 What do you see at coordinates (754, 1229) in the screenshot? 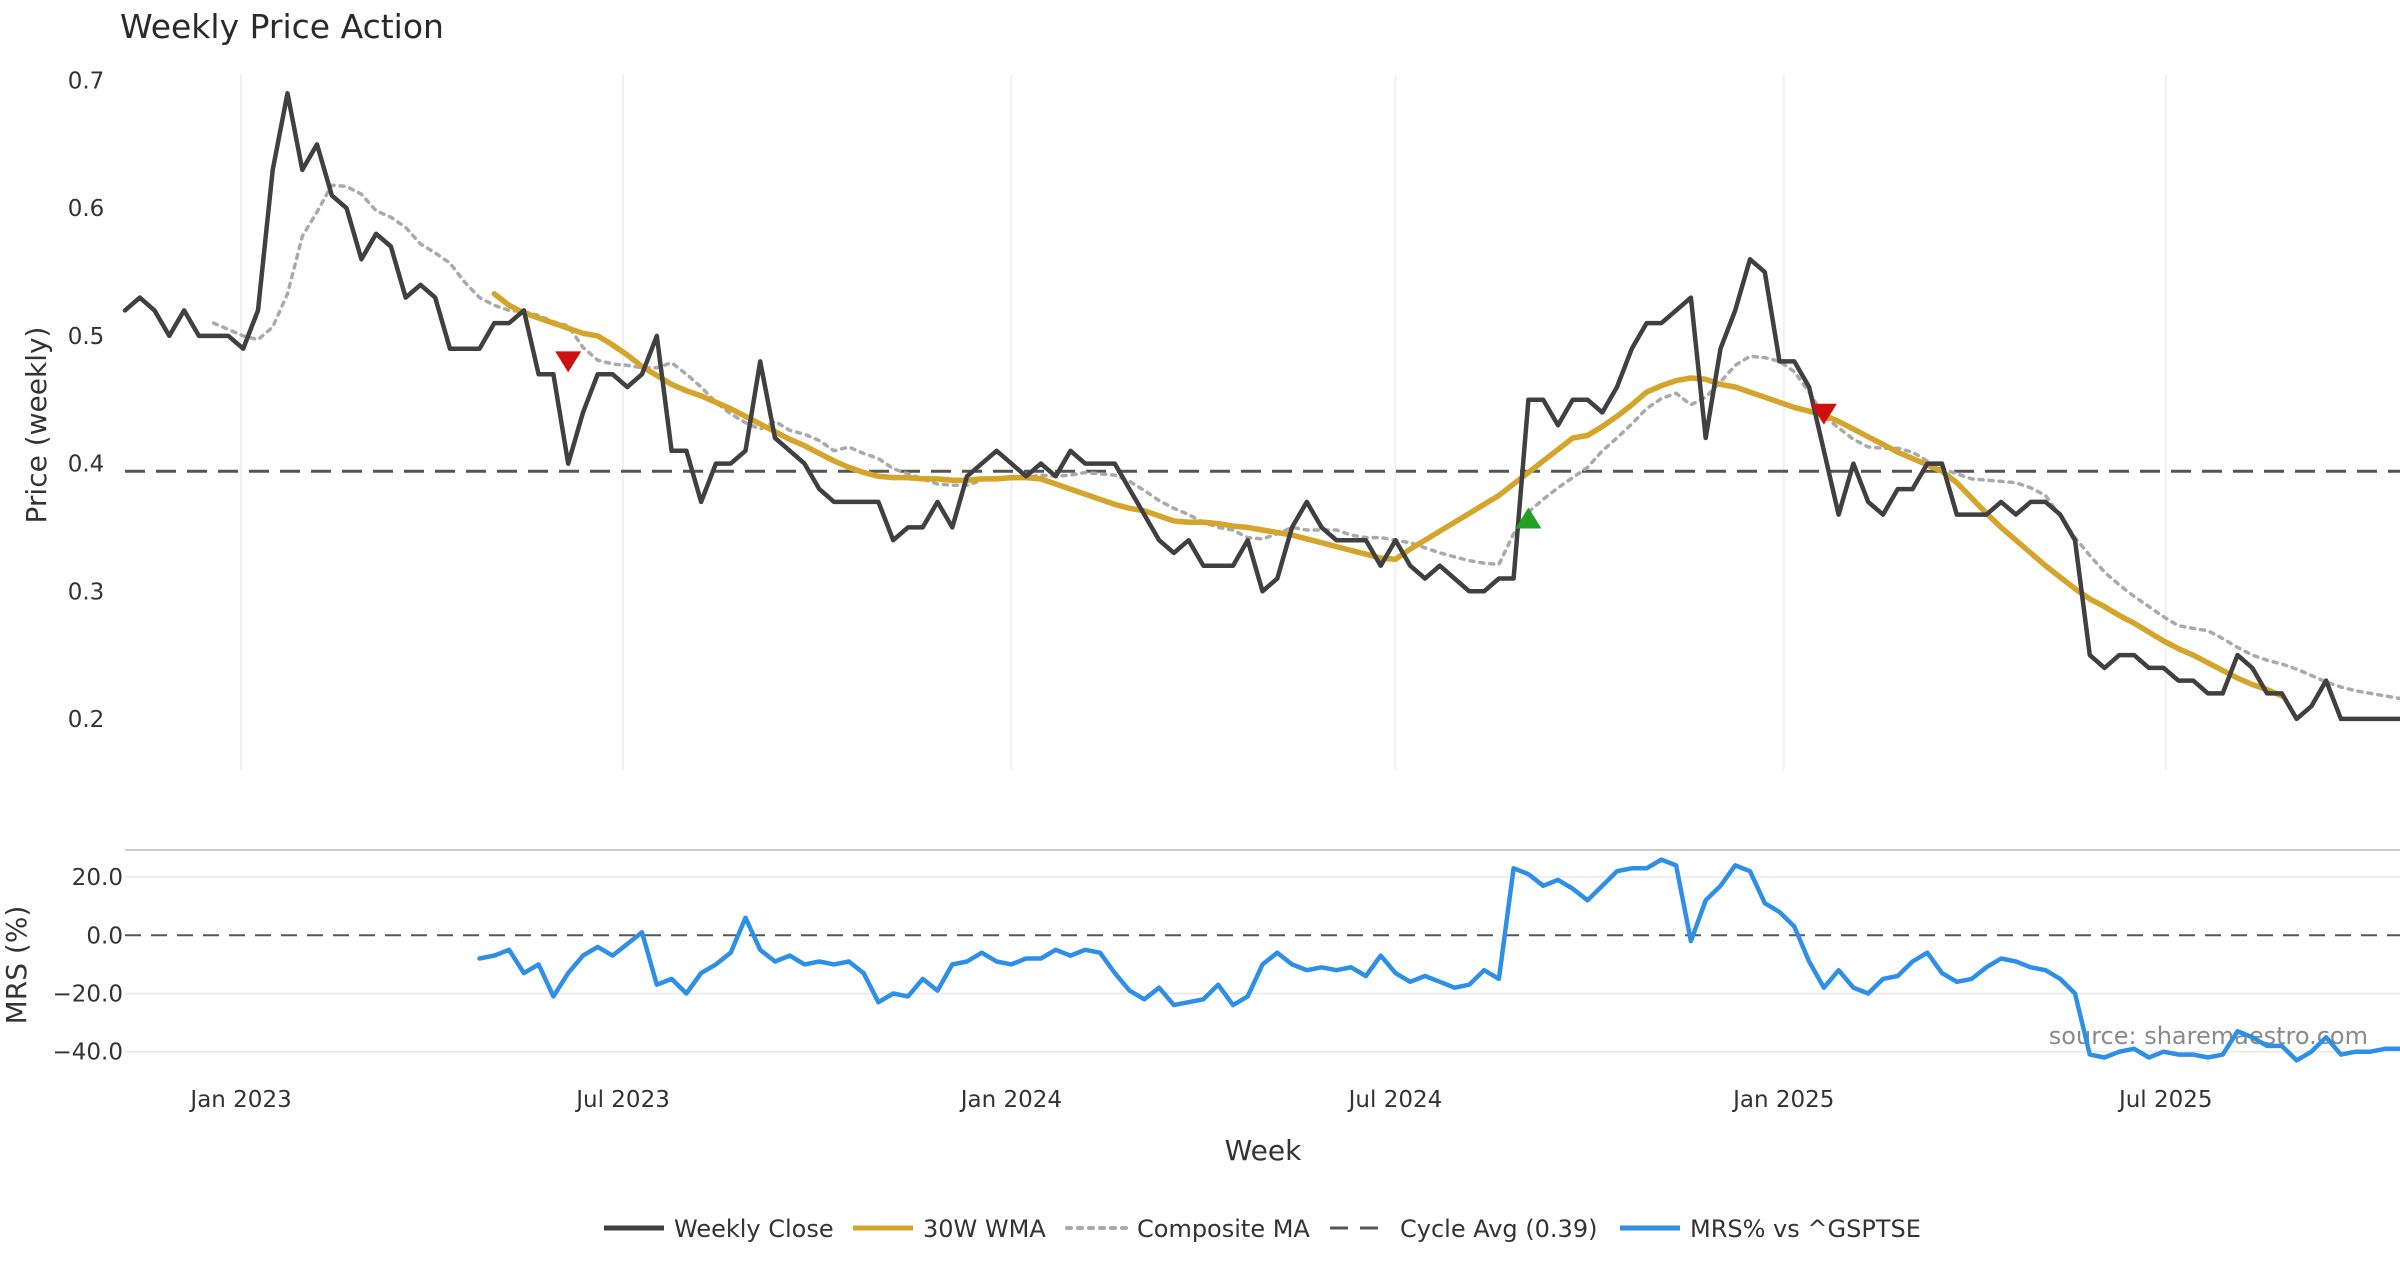
I see `legend-label: Weekly Close` at bounding box center [754, 1229].